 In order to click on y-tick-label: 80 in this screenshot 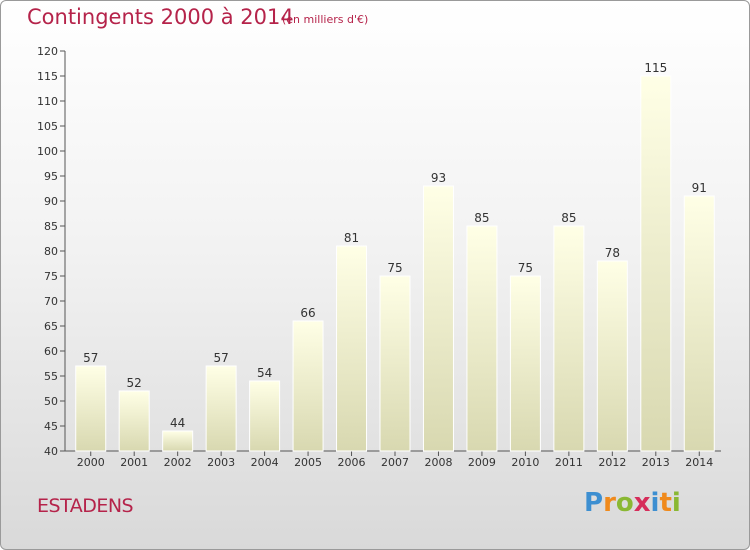, I will do `click(51, 251)`.